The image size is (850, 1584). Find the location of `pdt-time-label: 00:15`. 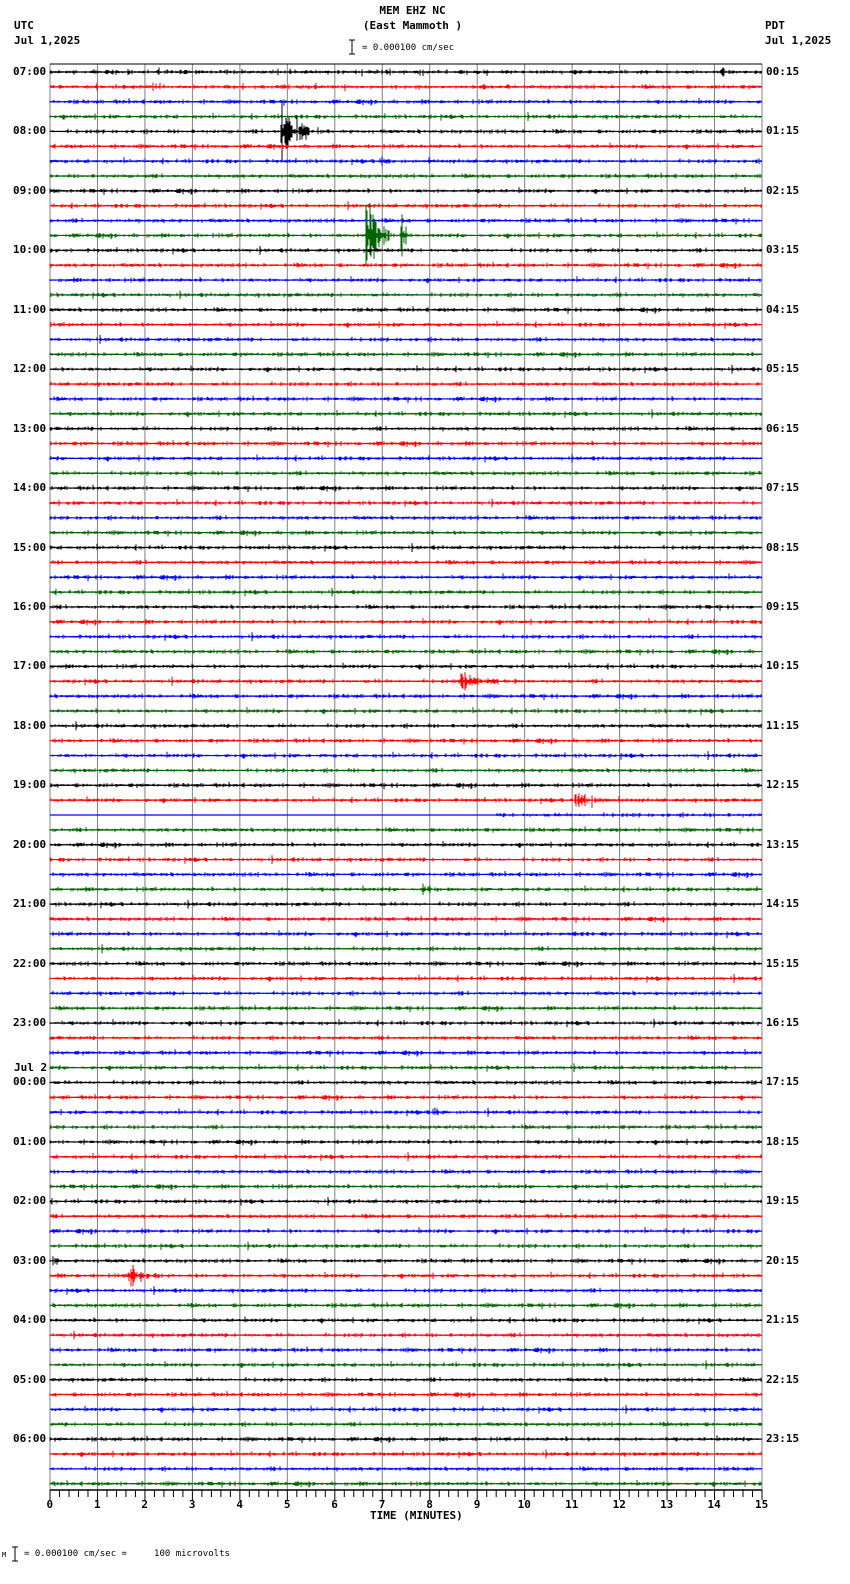

pdt-time-label: 00:15 is located at coordinates (783, 71).